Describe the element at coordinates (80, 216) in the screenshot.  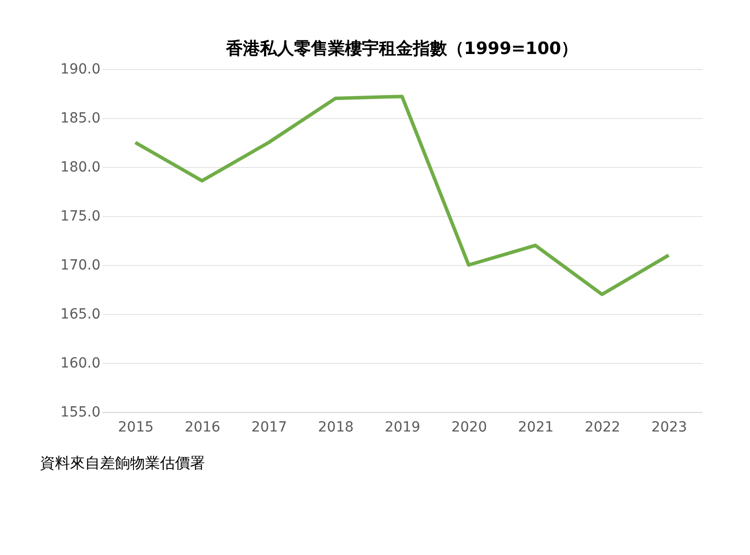
I see `y-tick-label: 175.0` at that location.